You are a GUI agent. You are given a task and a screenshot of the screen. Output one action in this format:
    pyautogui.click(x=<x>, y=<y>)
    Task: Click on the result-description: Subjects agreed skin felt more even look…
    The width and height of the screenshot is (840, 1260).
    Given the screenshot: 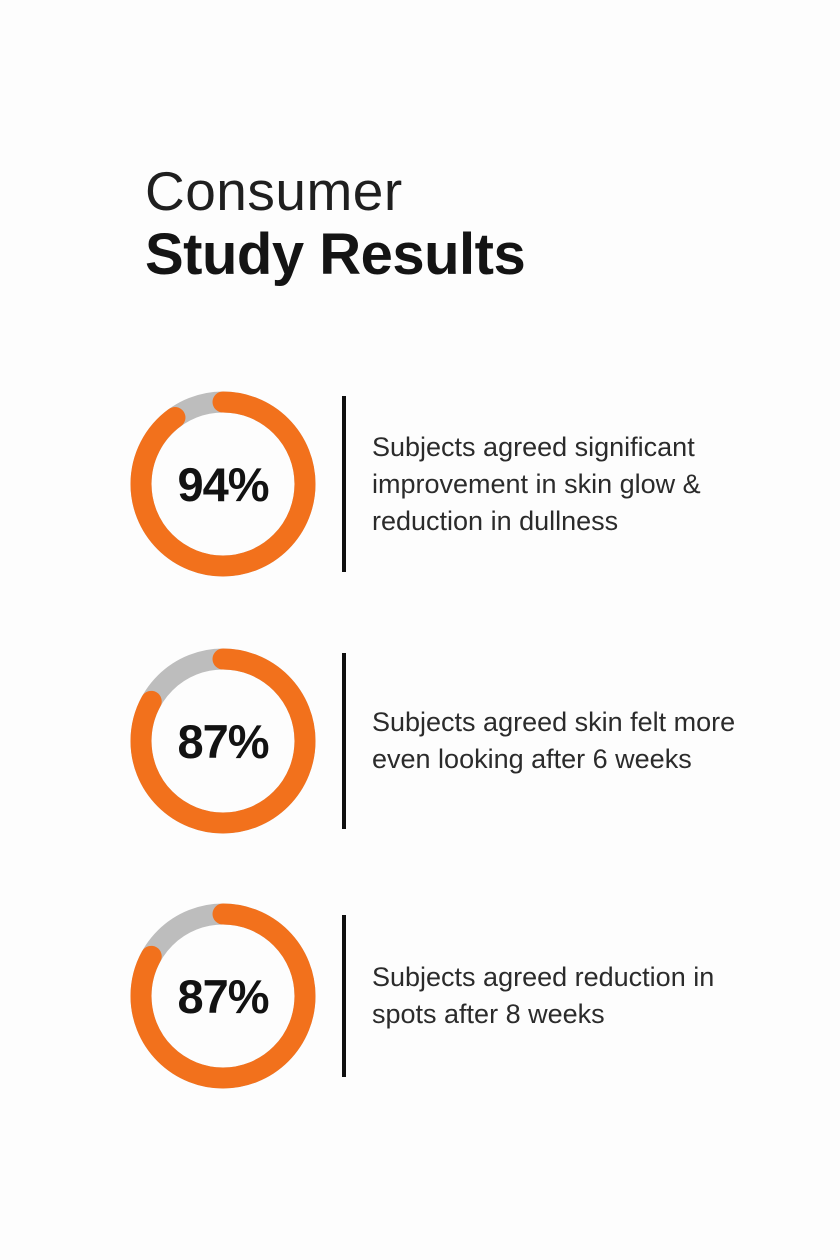 What is the action you would take?
    pyautogui.click(x=554, y=740)
    